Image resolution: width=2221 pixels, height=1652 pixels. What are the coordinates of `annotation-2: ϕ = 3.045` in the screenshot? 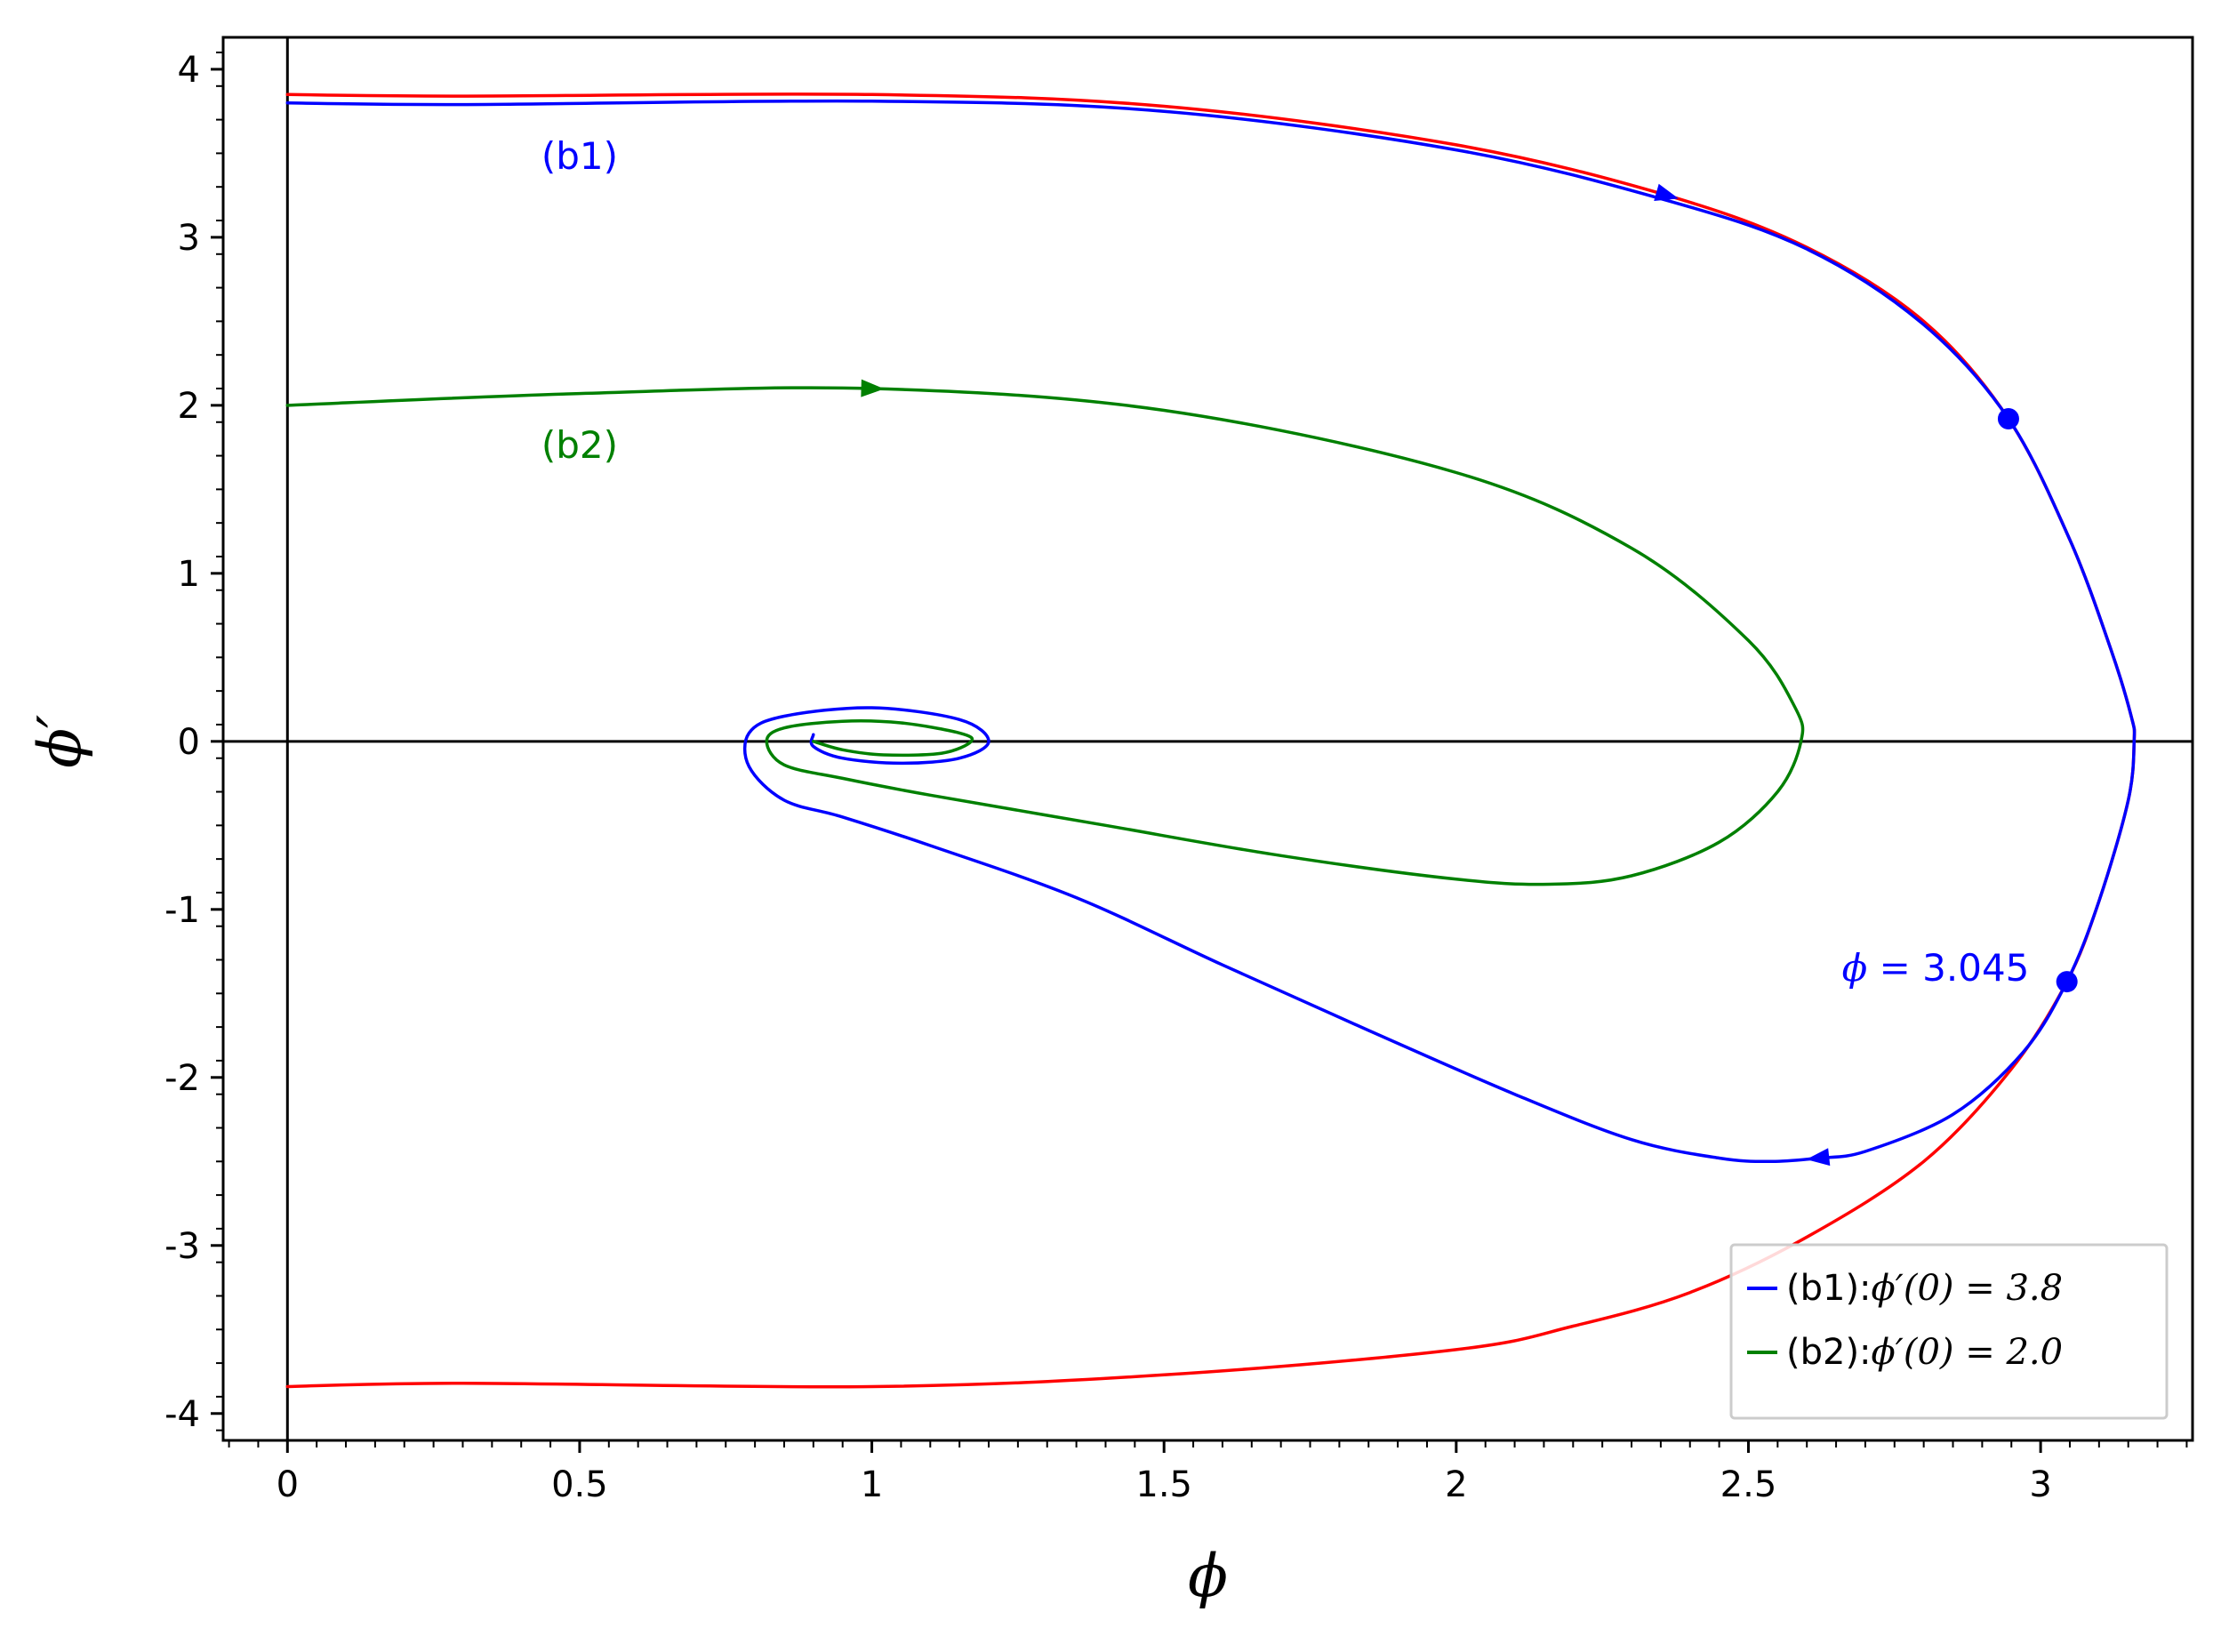 It's located at (1936, 968).